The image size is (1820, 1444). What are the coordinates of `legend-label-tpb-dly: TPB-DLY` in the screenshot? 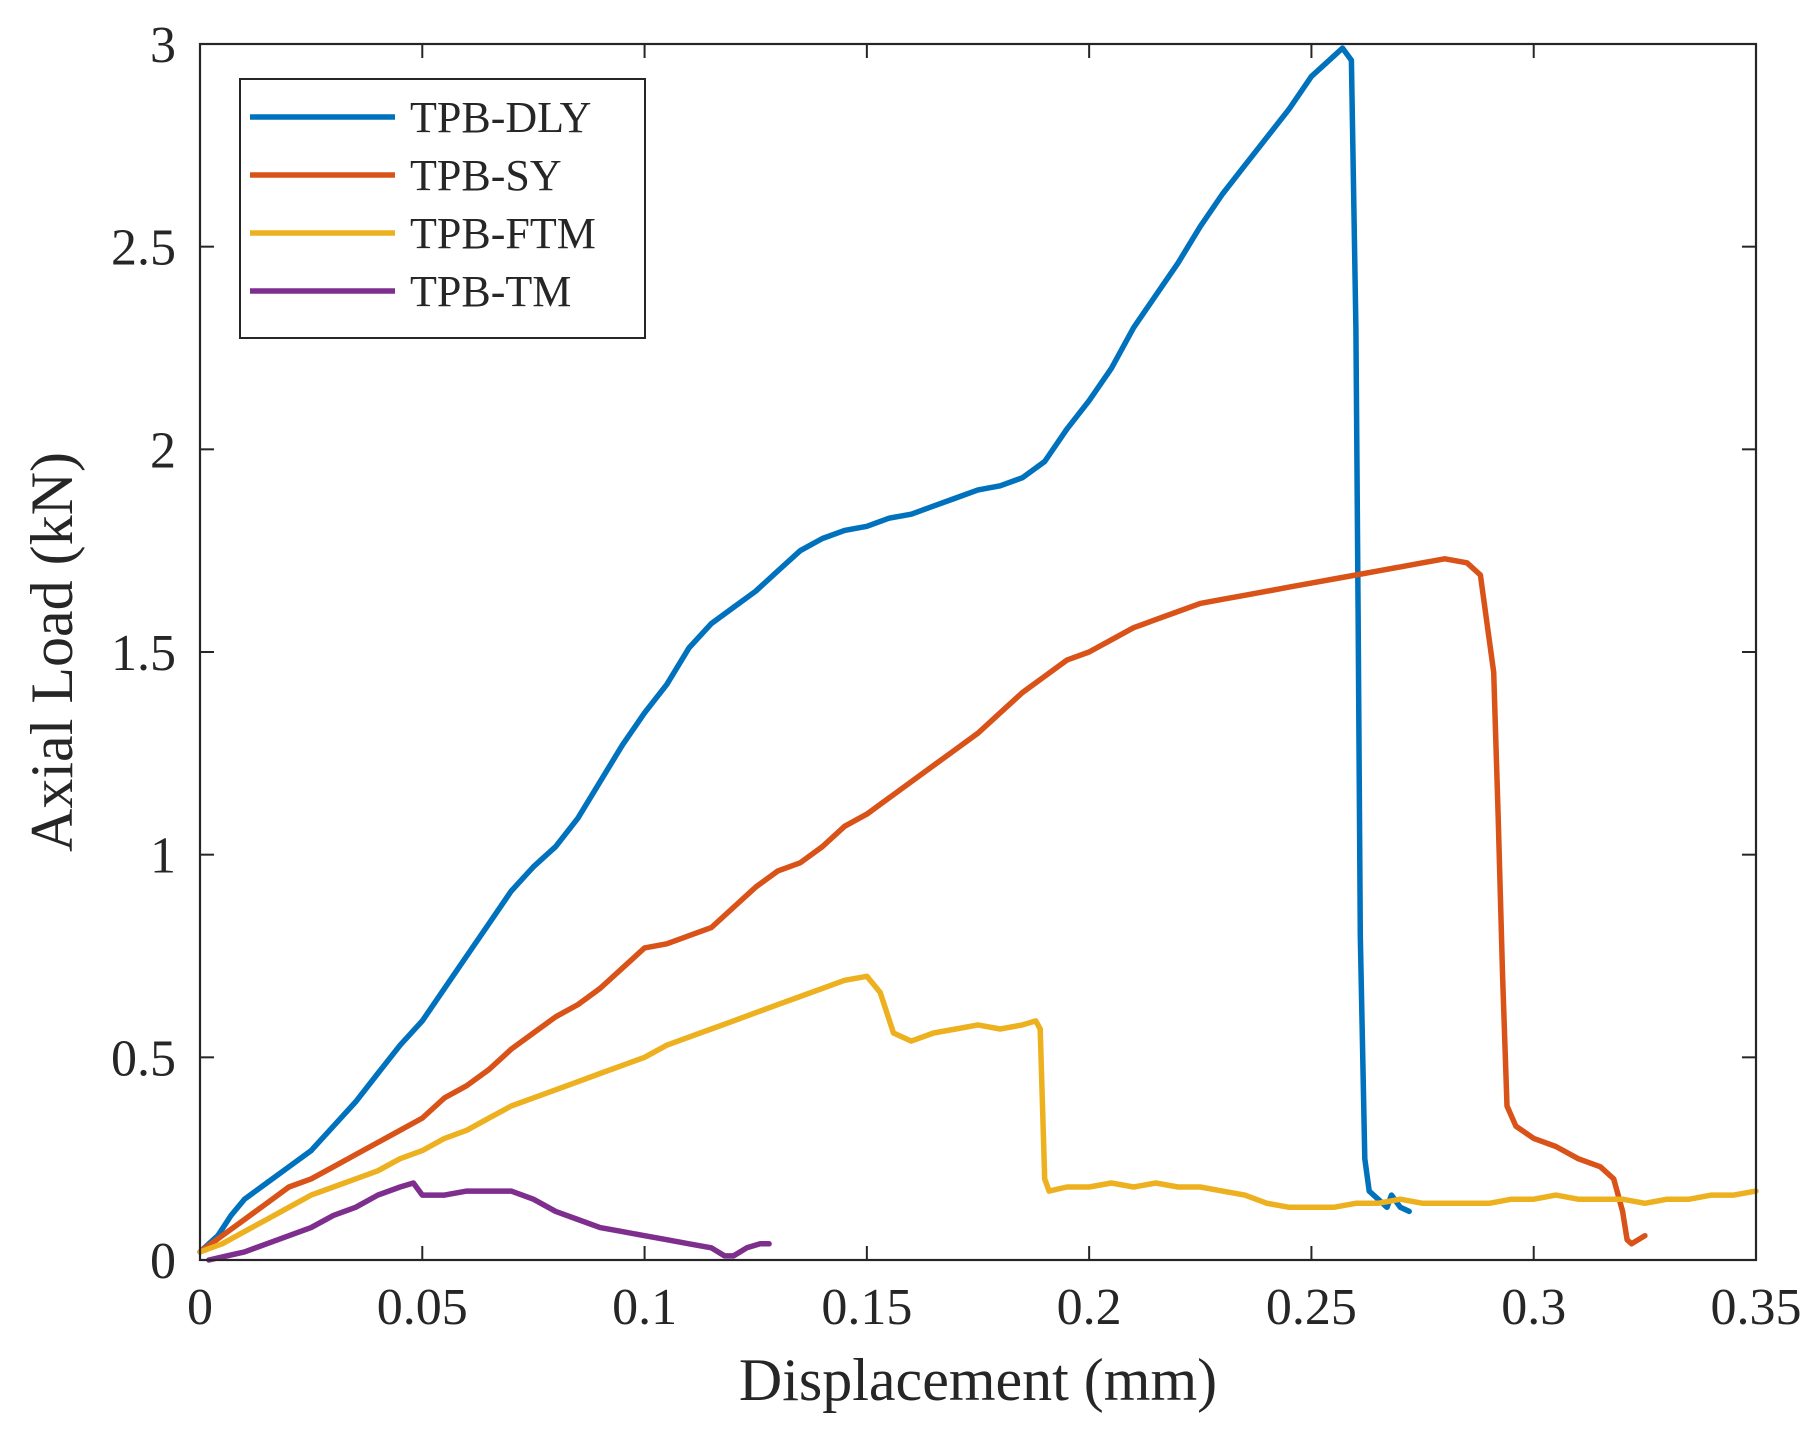 It's located at (500, 117).